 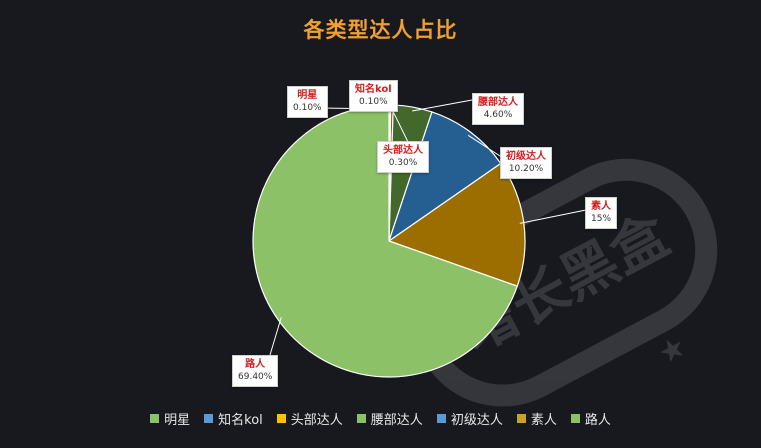 What do you see at coordinates (403, 162) in the screenshot?
I see `data-label-value: 0.30%` at bounding box center [403, 162].